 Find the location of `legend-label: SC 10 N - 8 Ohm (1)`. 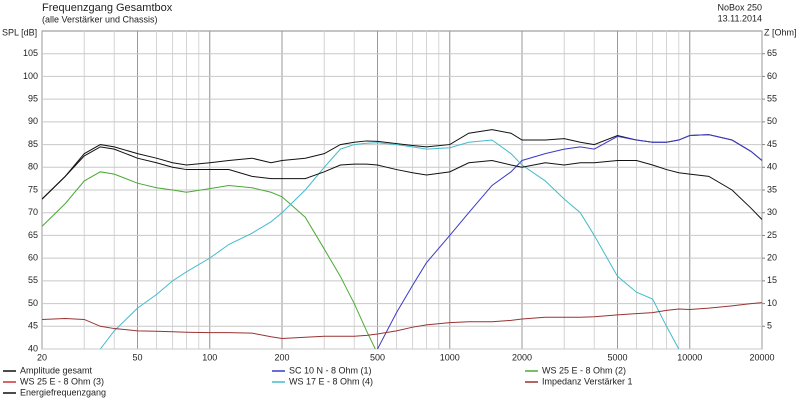

legend-label: SC 10 N - 8 Ohm (1) is located at coordinates (330, 370).